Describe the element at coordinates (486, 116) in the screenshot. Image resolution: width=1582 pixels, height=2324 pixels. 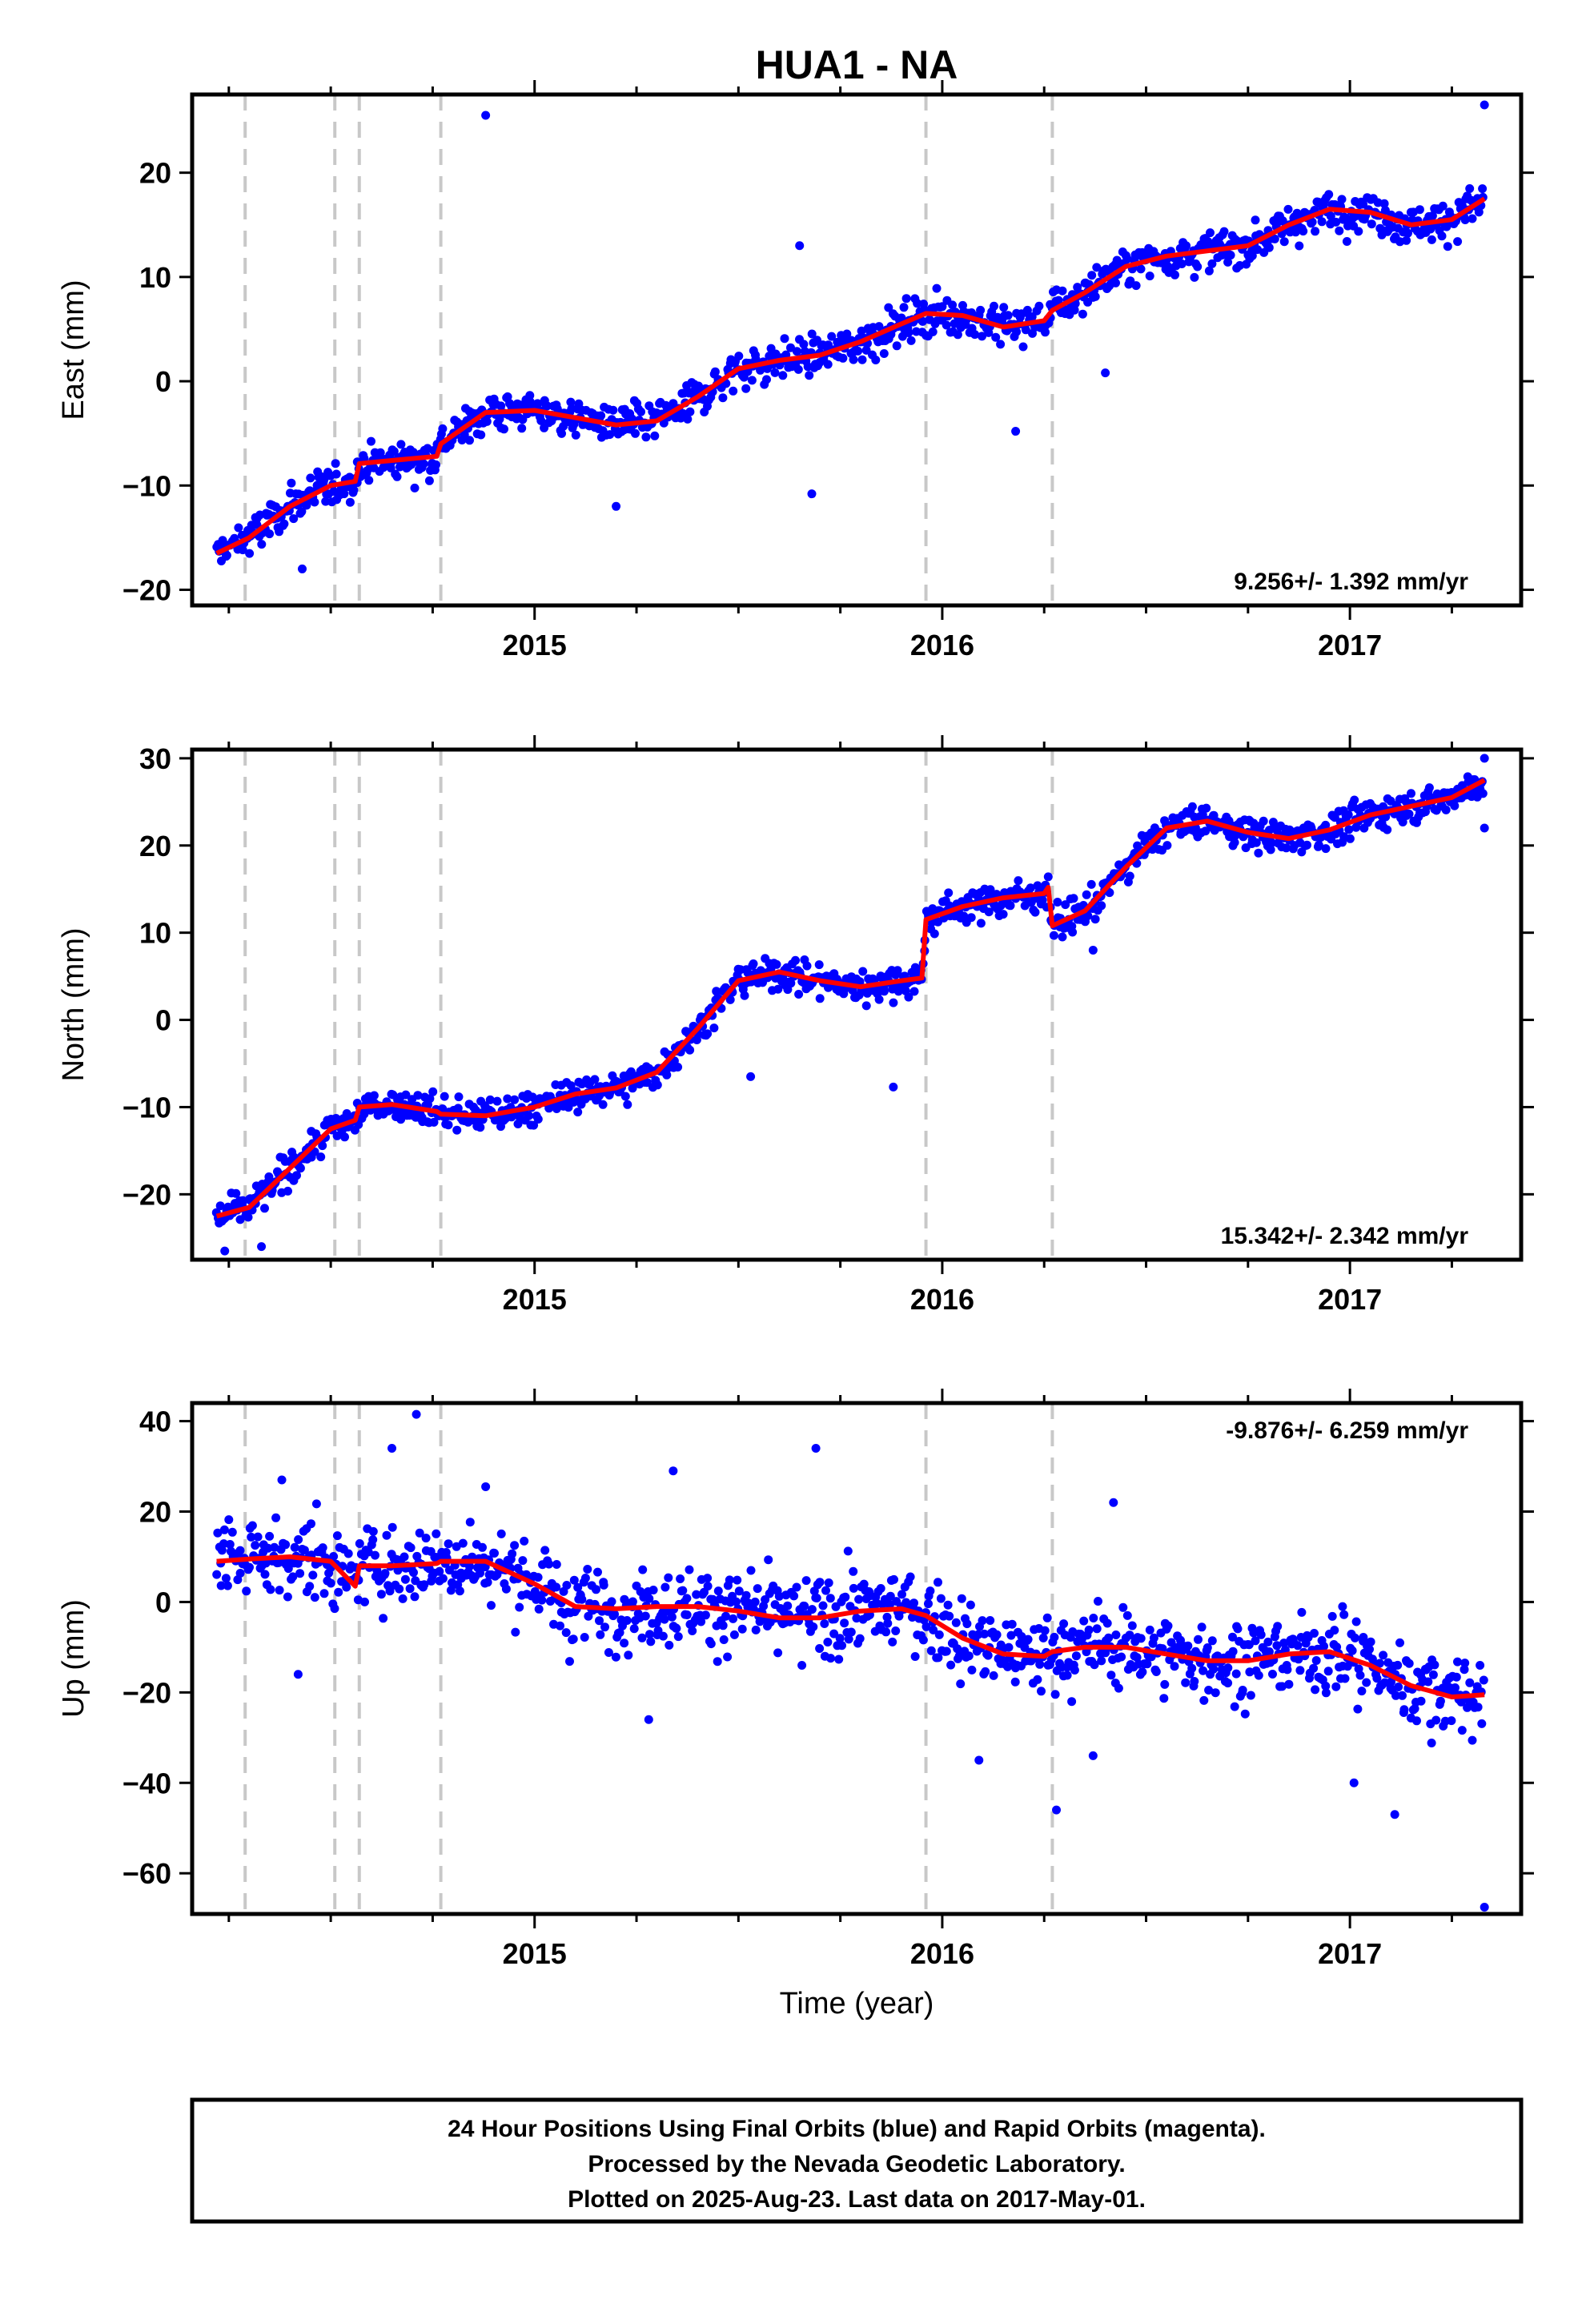
I see `east-outlier-point` at that location.